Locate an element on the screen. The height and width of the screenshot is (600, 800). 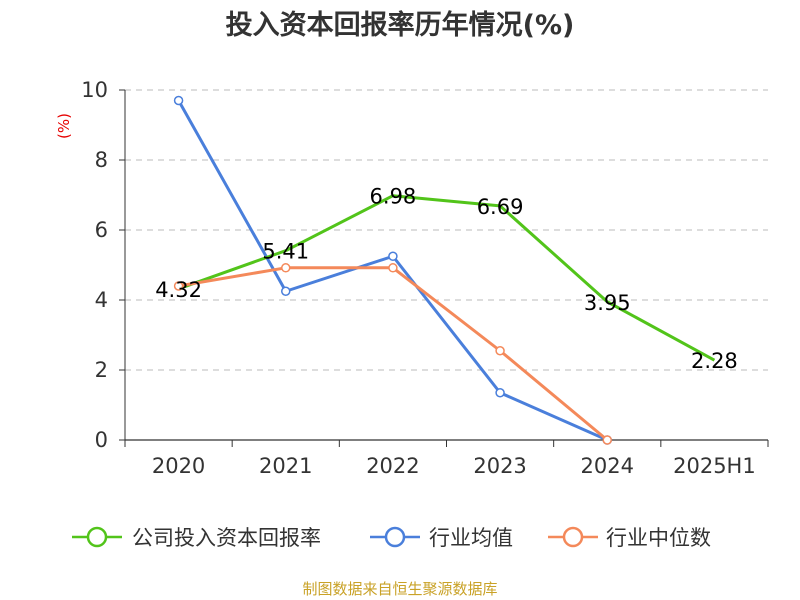
legend-label: 公司投入资本回报率 is located at coordinates (226, 538).